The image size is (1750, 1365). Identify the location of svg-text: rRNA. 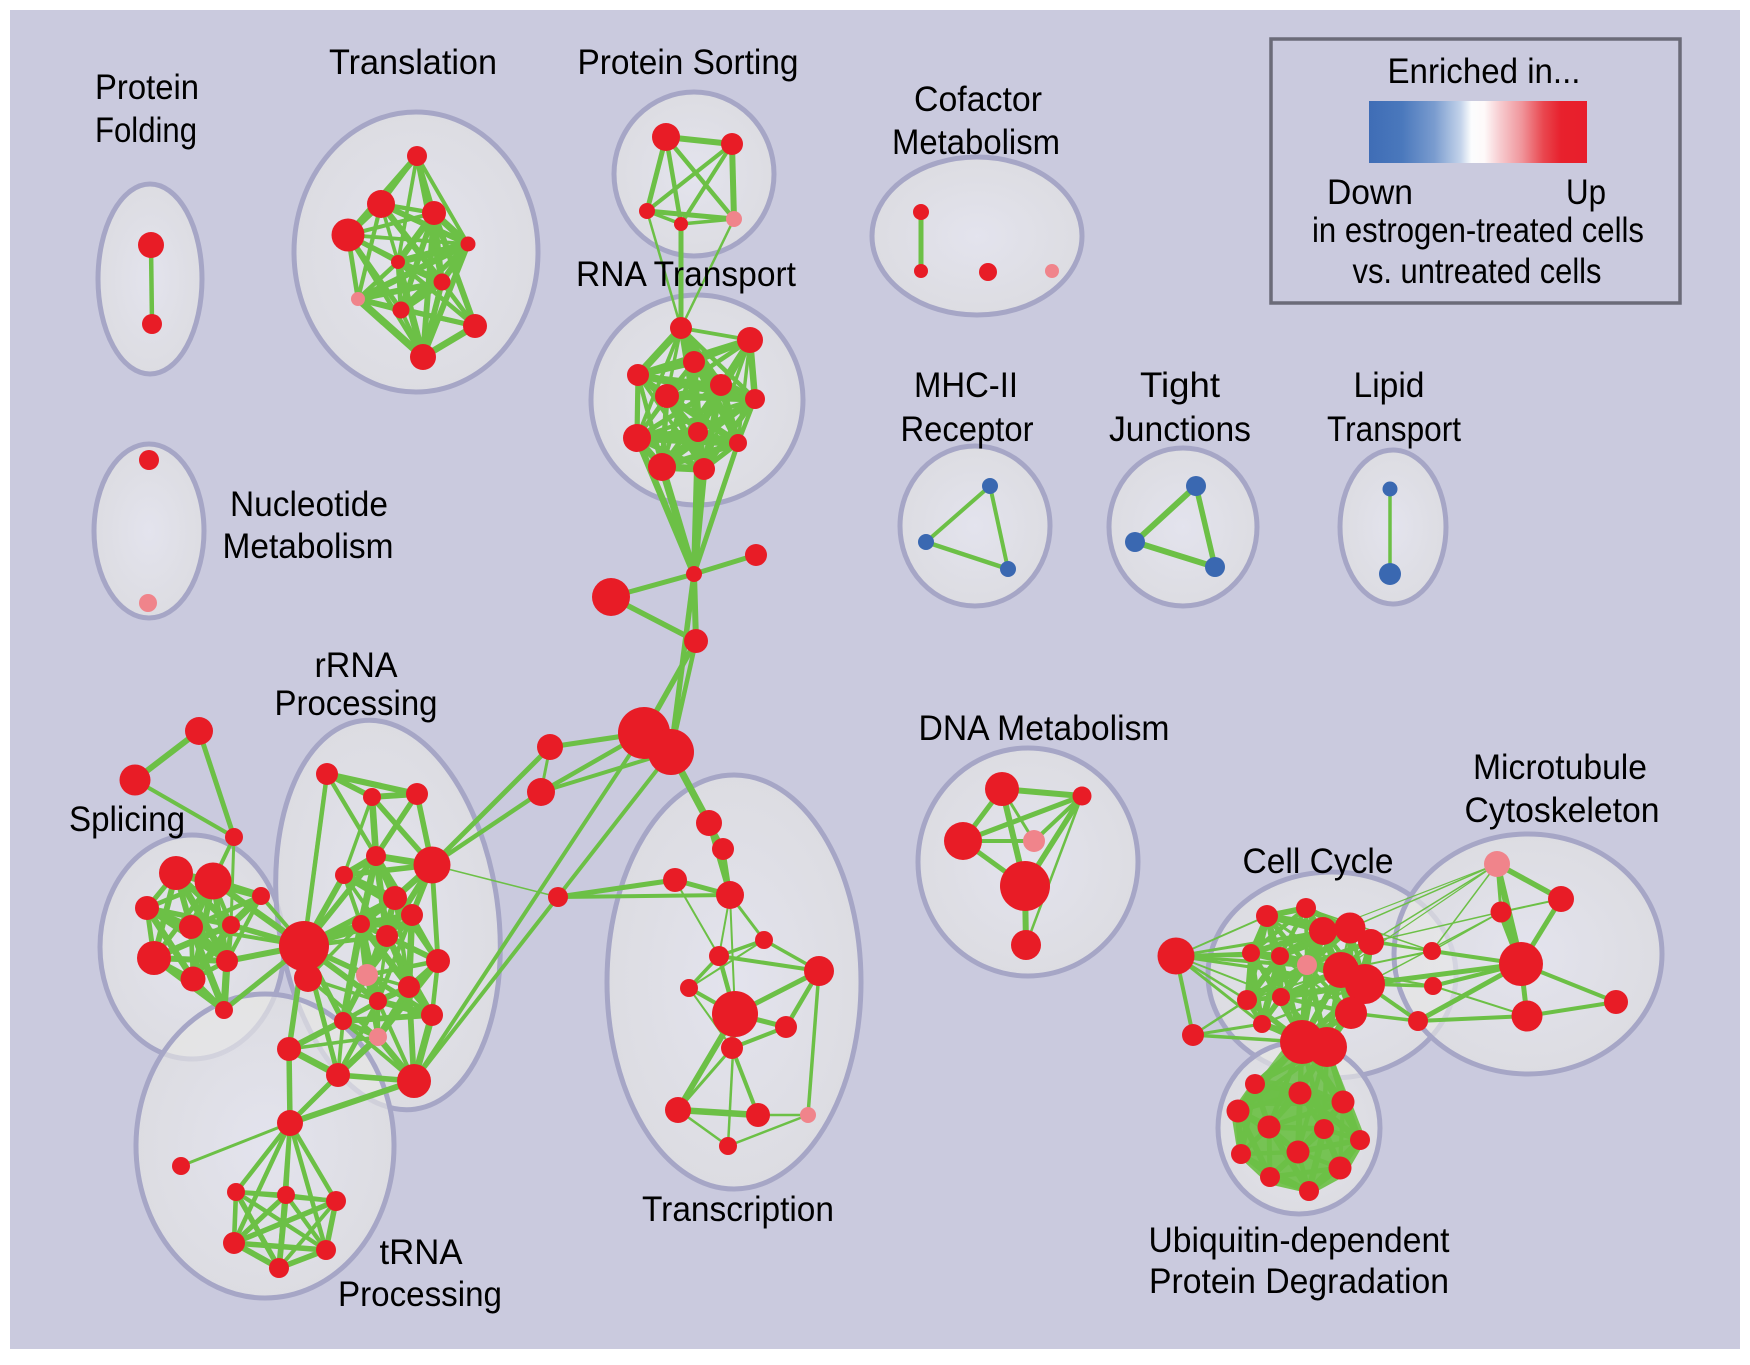
(357, 665).